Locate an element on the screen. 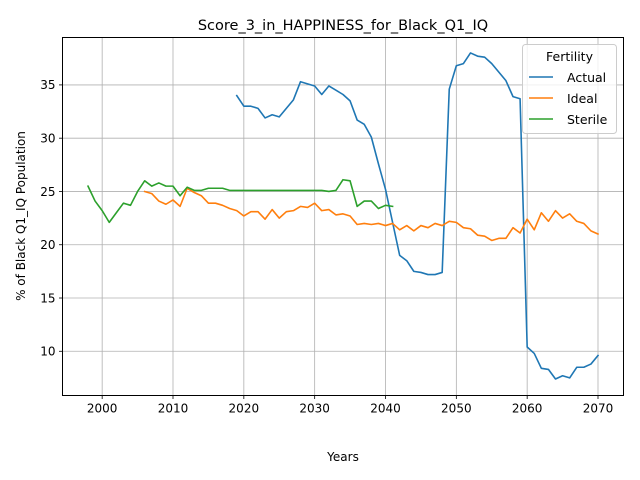 The image size is (640, 480). legend-label-actual: Actual is located at coordinates (586, 77).